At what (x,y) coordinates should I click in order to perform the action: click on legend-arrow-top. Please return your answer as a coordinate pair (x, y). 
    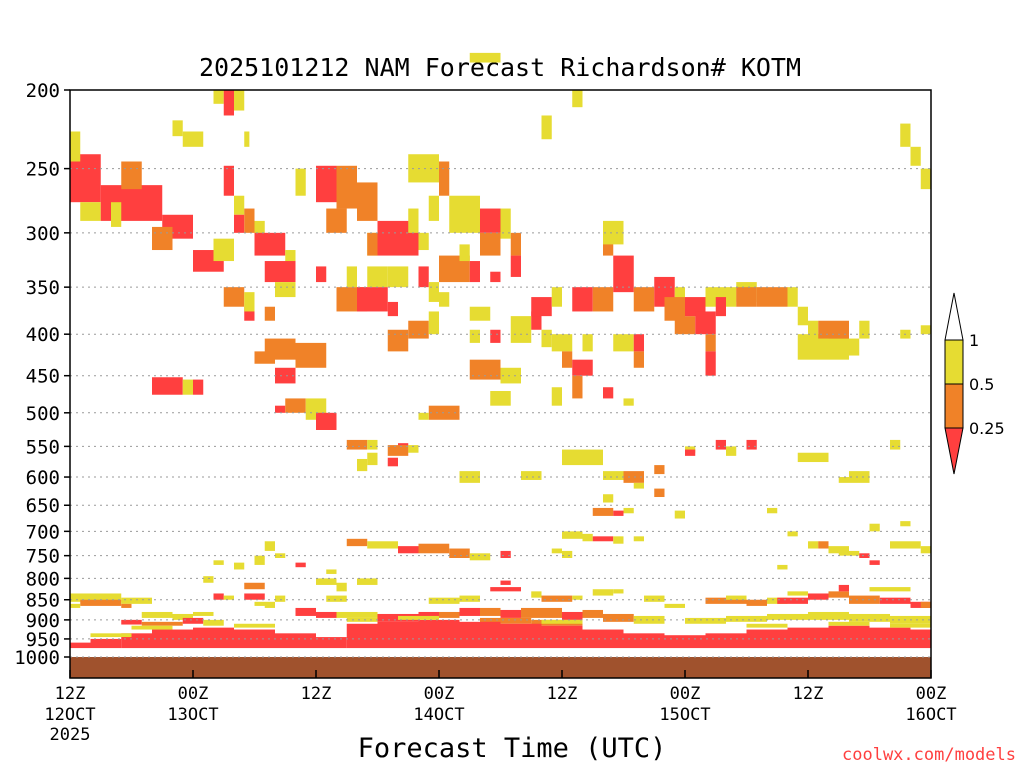
    Looking at the image, I should click on (954, 316).